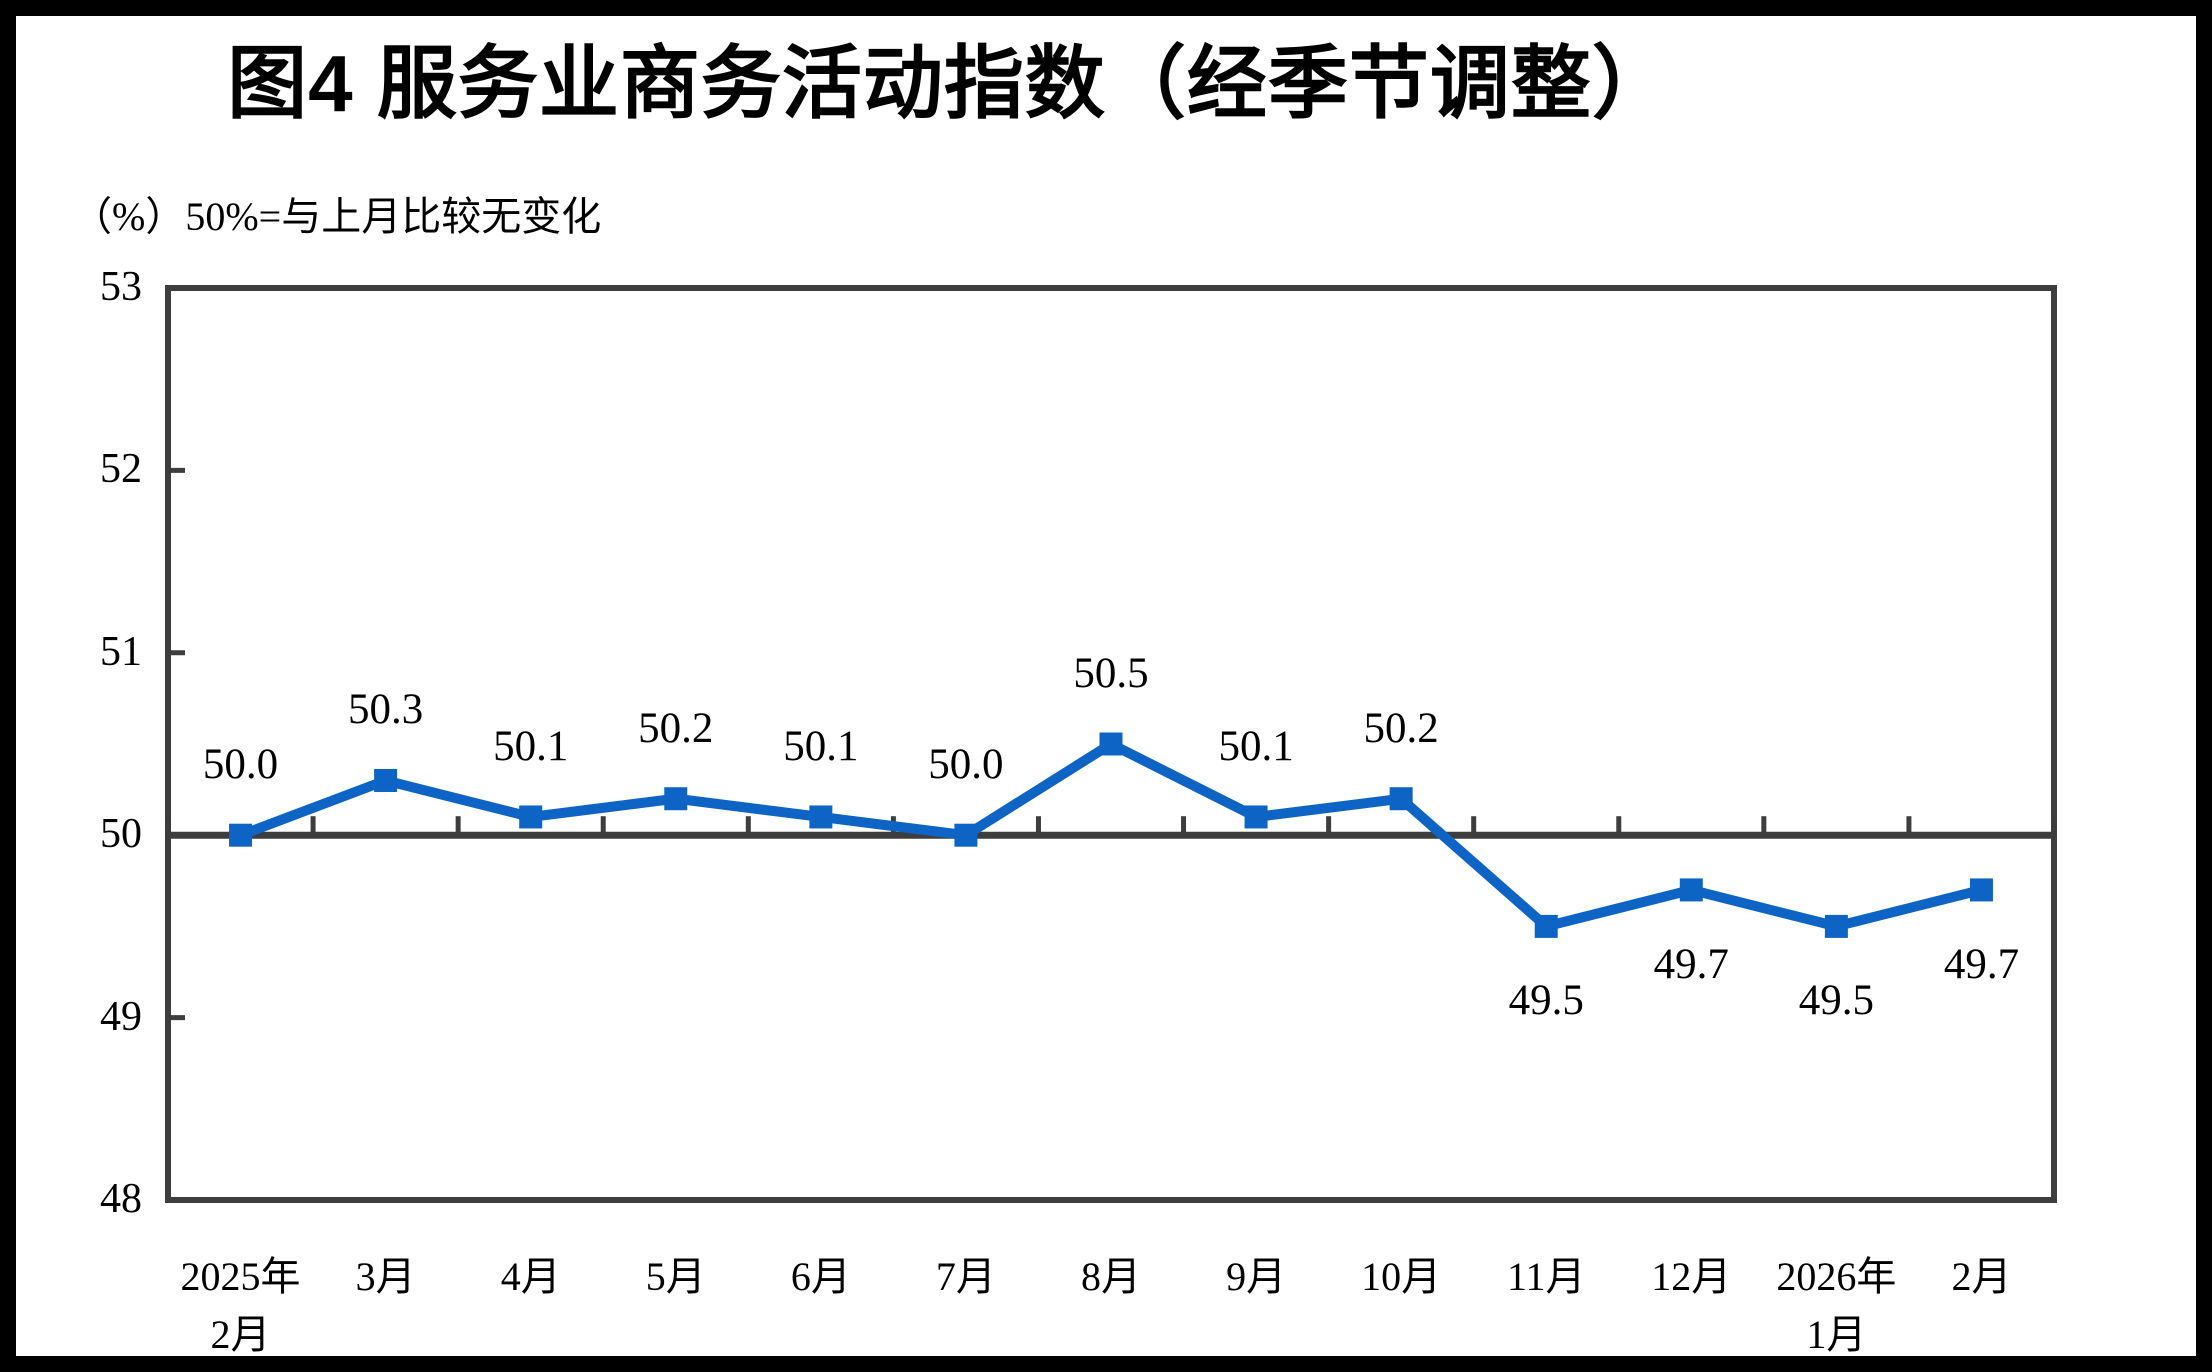 The image size is (2212, 1372). I want to click on x-axis-category-label: 10月, so click(1401, 1276).